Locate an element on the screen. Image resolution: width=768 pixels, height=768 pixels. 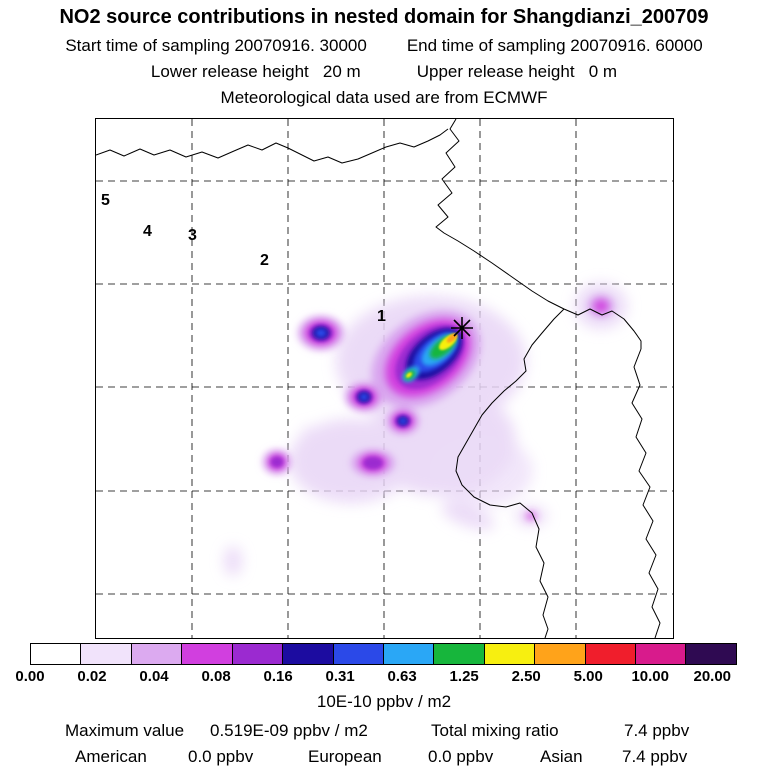
meteo-source-text: Meteorological data used are from ECMWF is located at coordinates (384, 97).